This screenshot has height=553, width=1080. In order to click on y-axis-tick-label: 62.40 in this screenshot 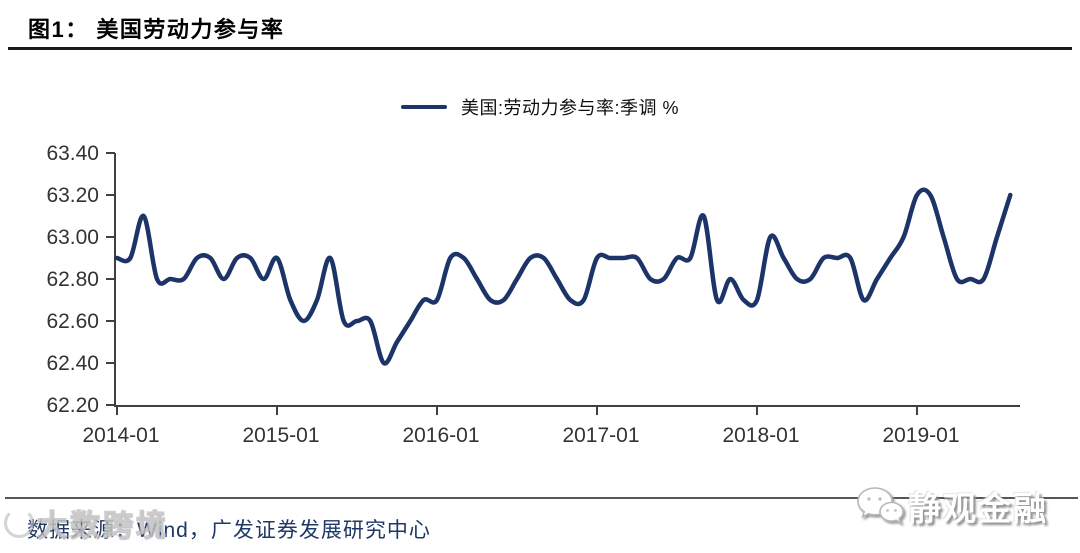, I will do `click(72, 363)`.